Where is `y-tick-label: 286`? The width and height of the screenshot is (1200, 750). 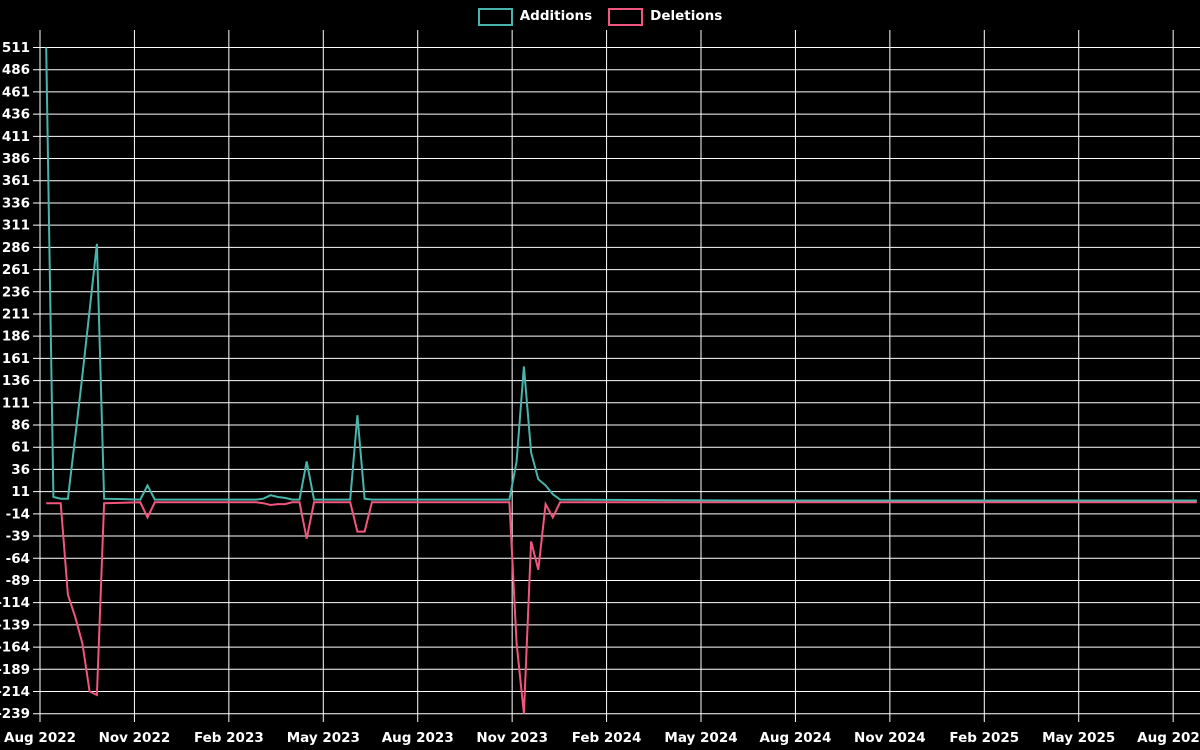
y-tick-label: 286 is located at coordinates (16, 248).